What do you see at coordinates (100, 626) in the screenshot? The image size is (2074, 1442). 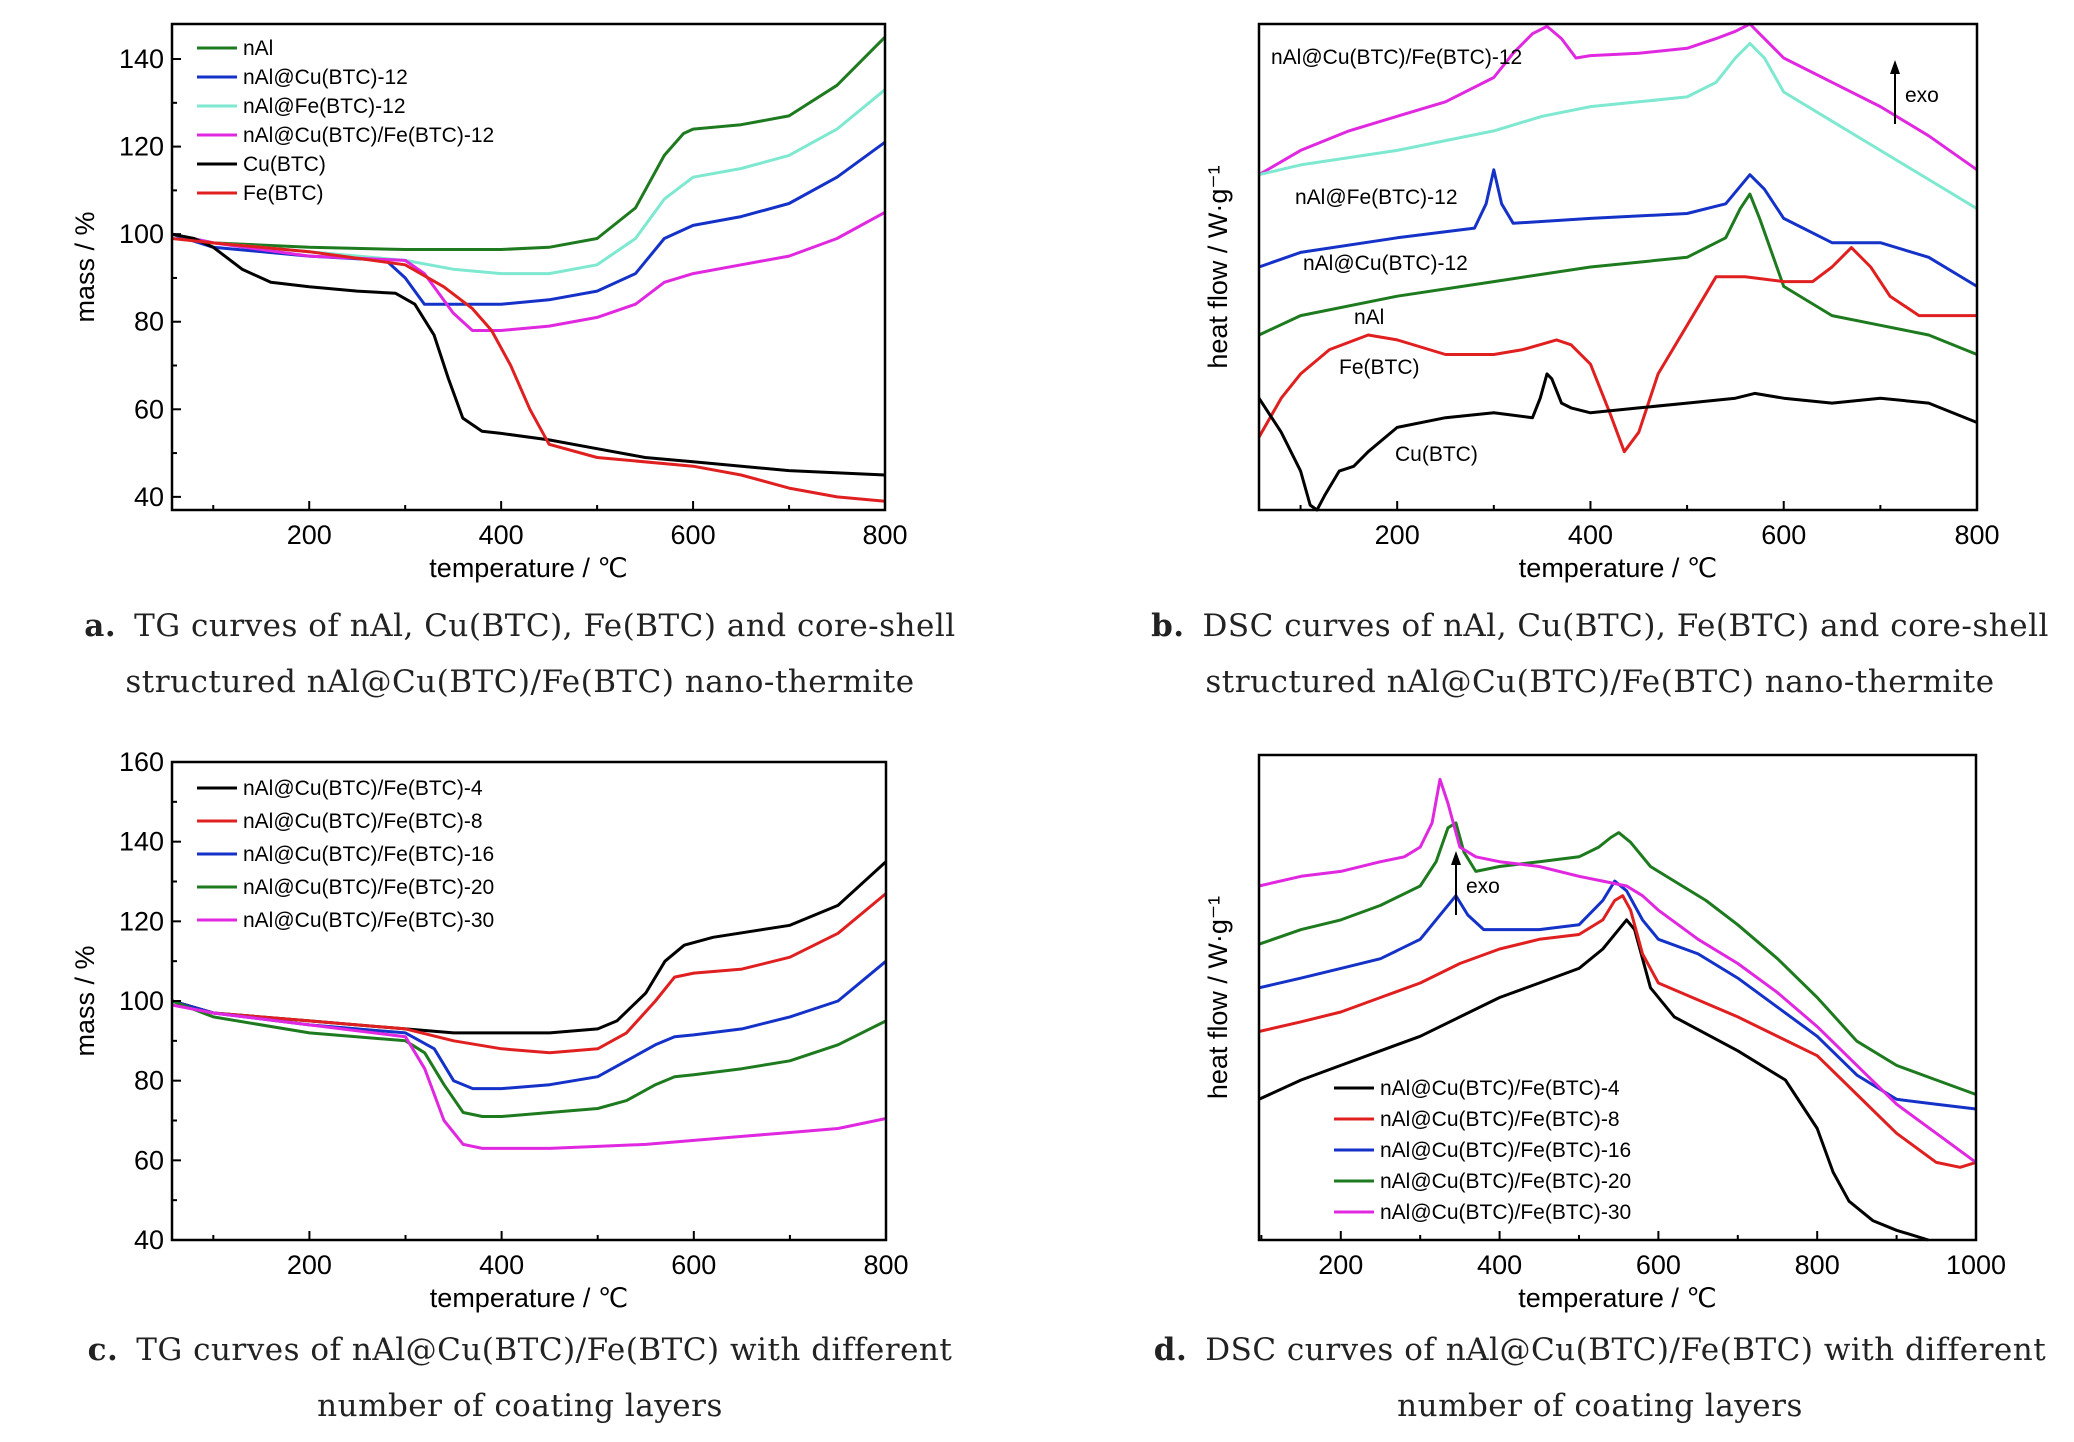 I see `caption-a-letter: a.` at bounding box center [100, 626].